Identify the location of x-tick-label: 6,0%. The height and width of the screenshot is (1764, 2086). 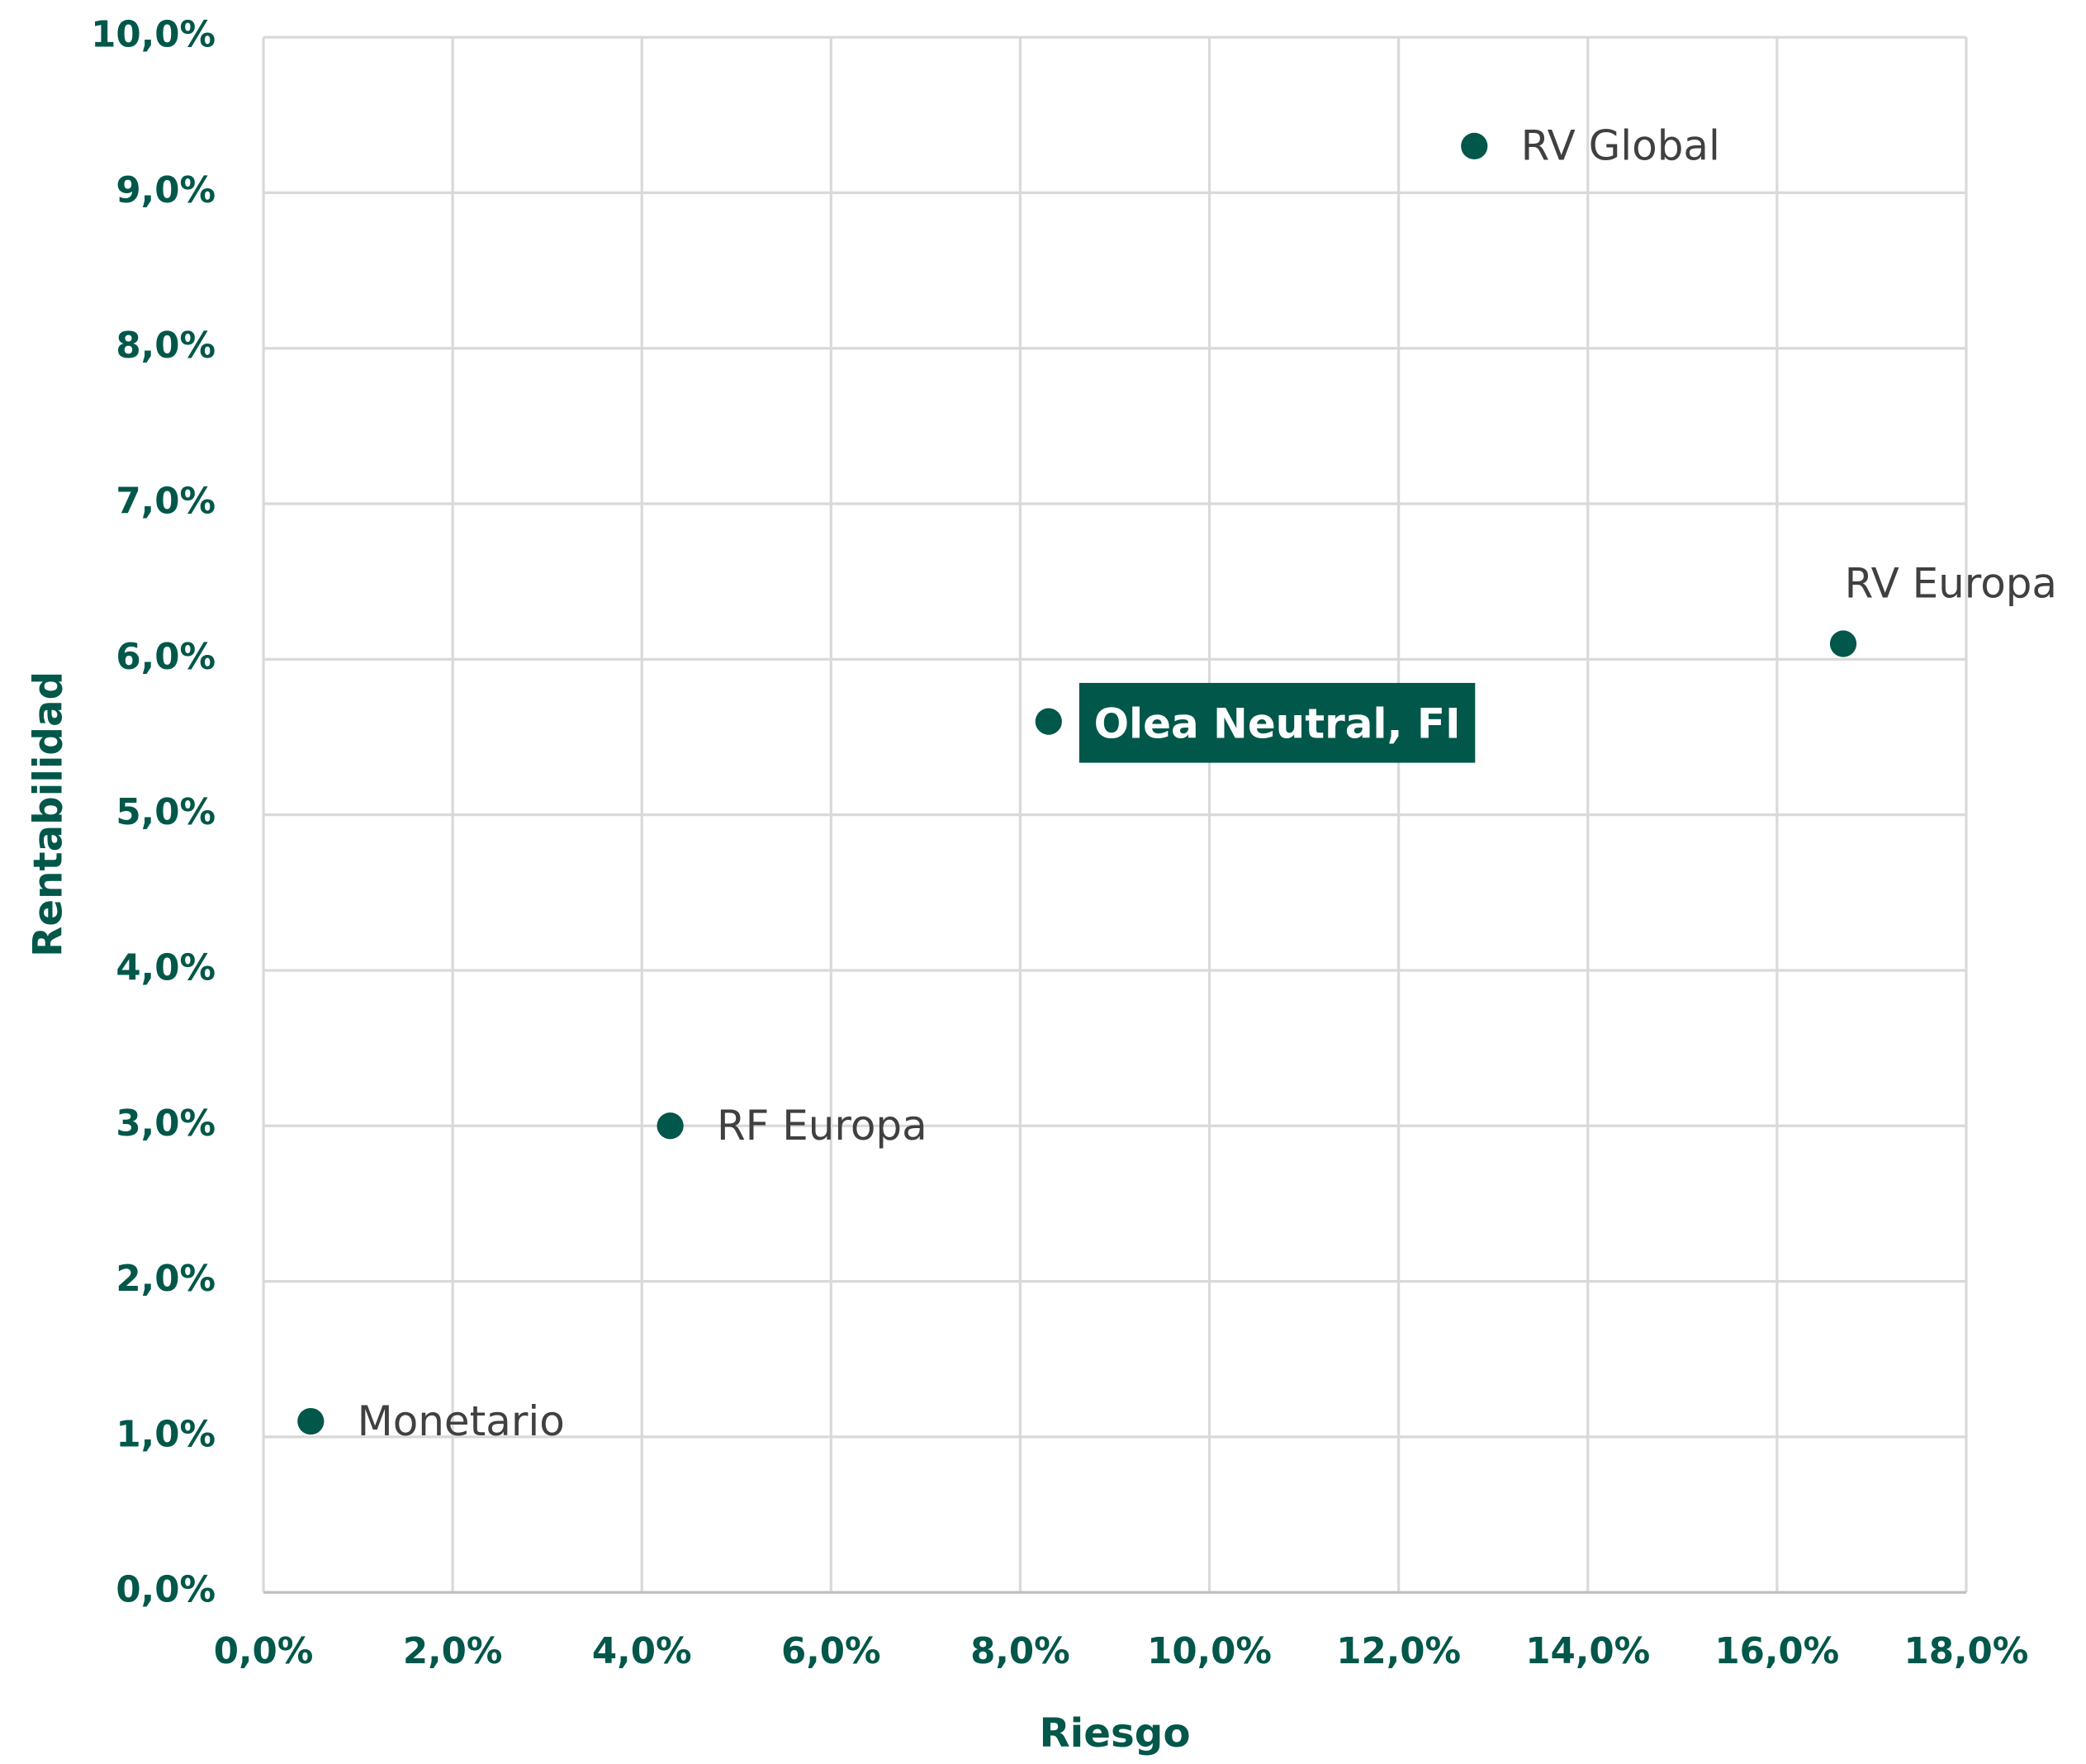
(831, 1651).